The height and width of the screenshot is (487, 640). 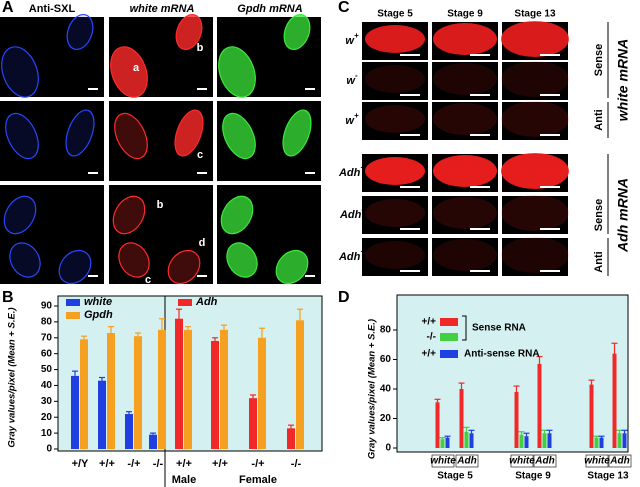 I want to click on row-label: Adh-, so click(x=351, y=213).